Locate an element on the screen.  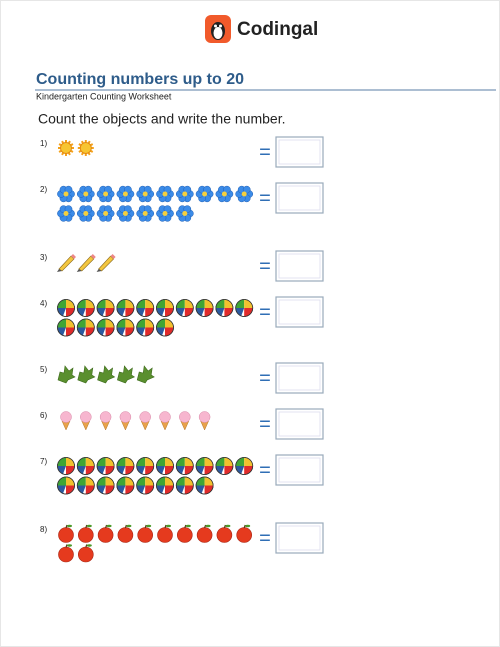
question-label: 7) is located at coordinates (43, 461).